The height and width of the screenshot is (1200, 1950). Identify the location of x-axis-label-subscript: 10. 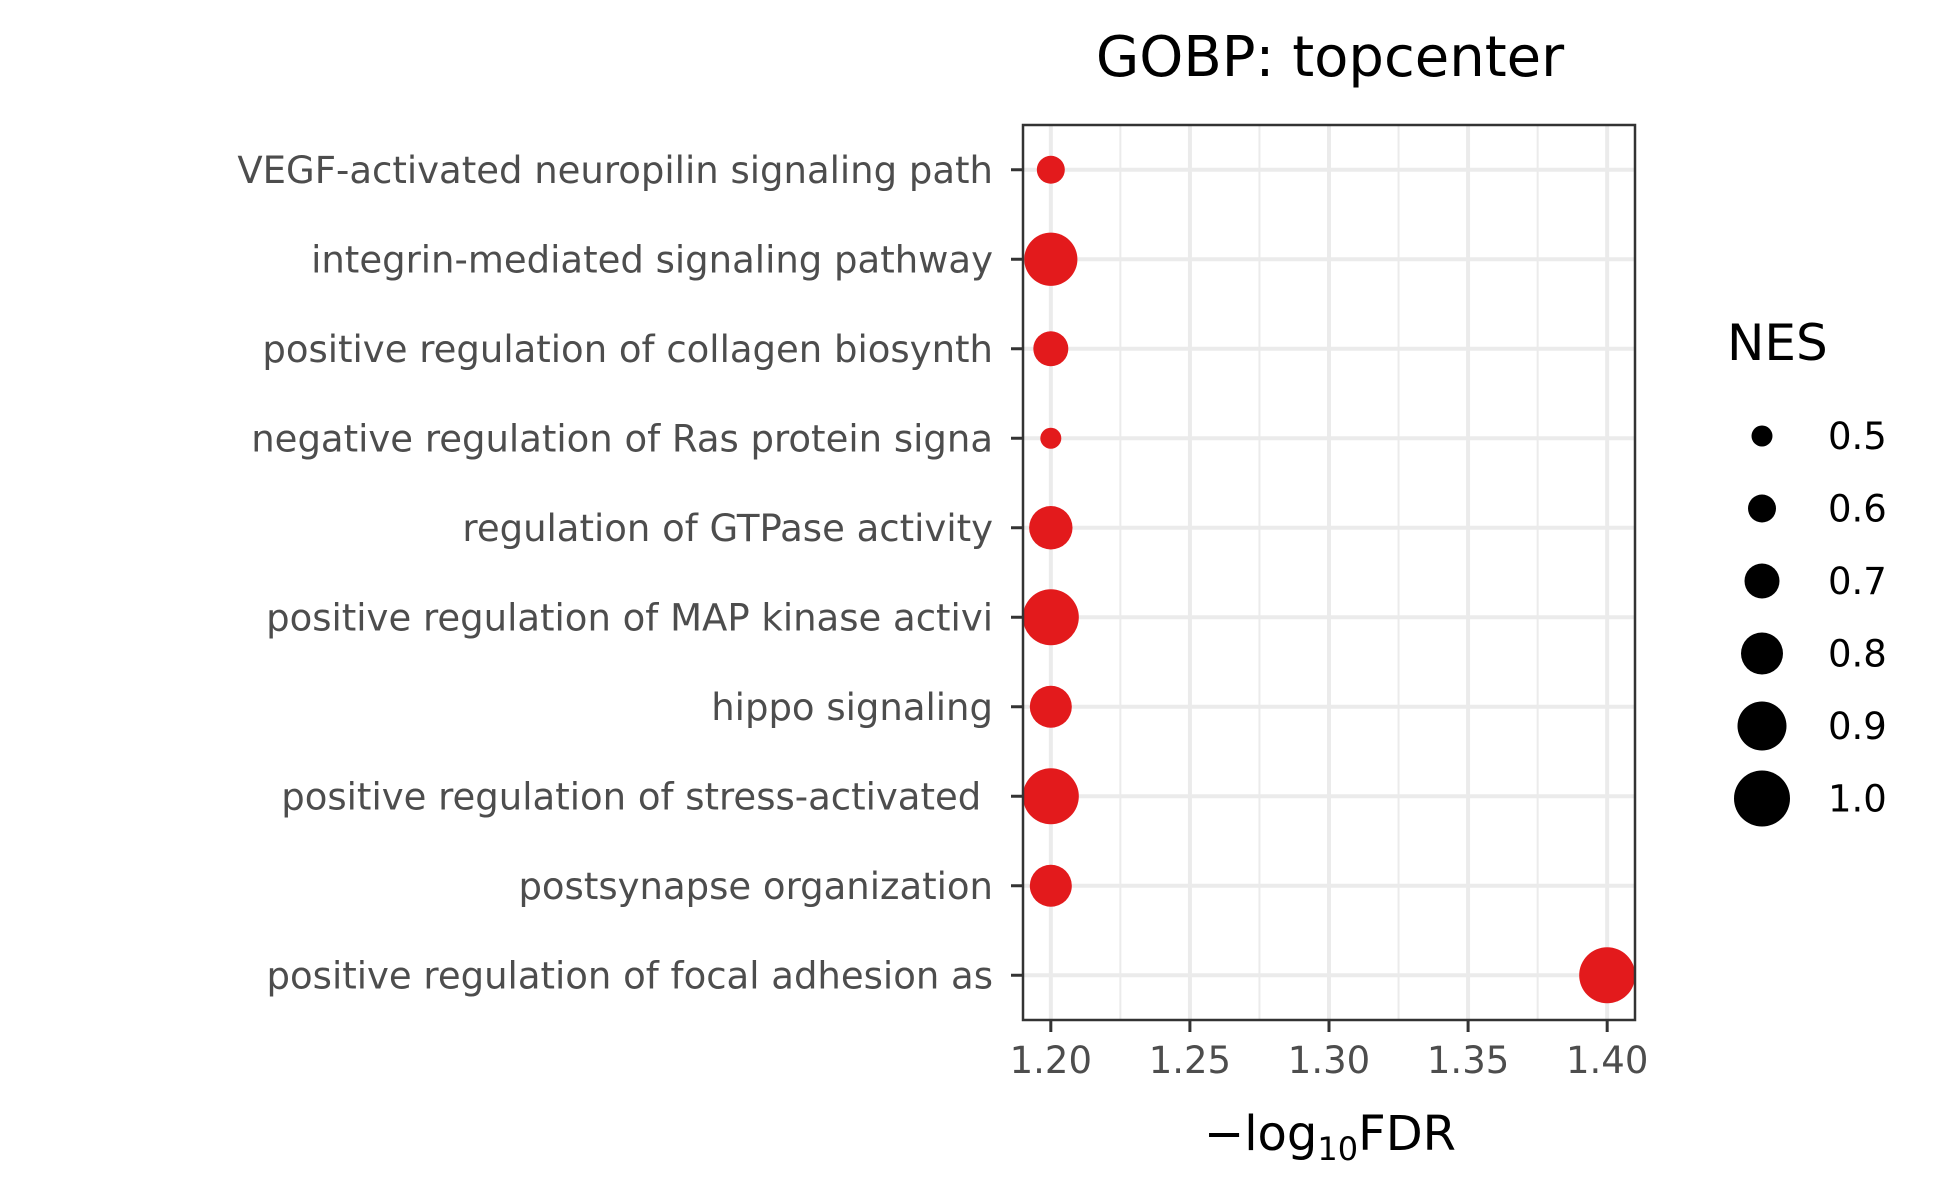
(1337, 1149).